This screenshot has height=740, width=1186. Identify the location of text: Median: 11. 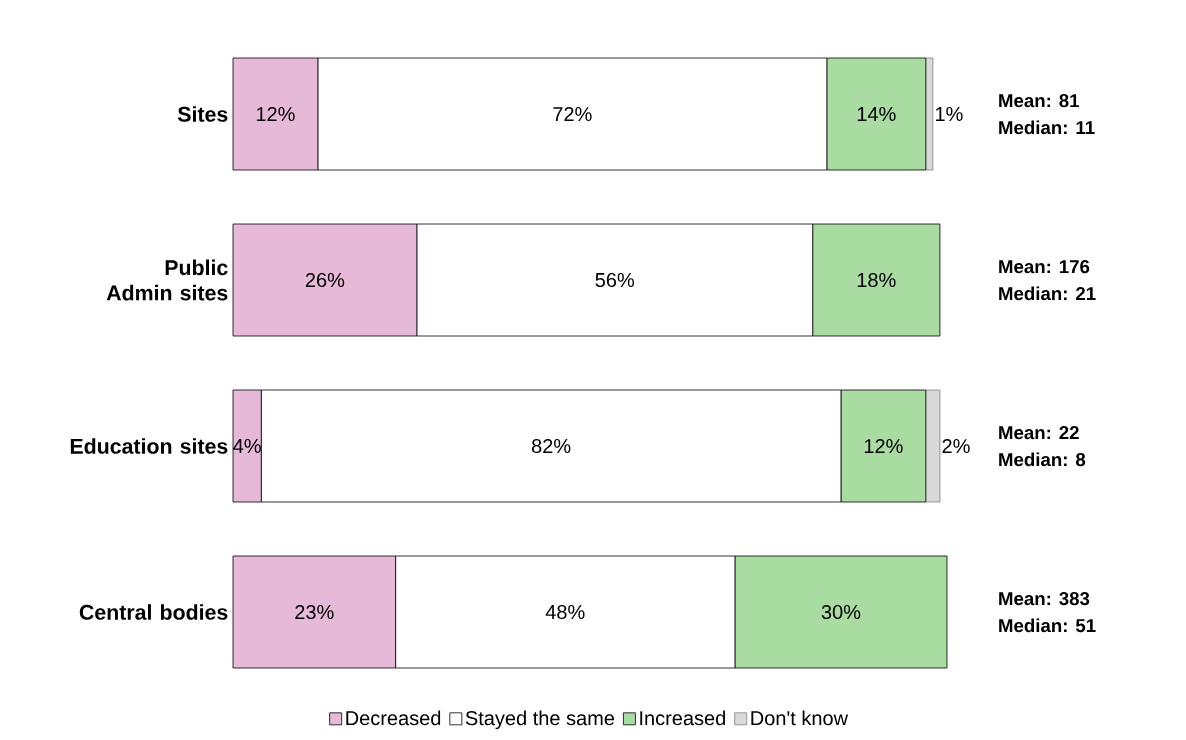
(1047, 127).